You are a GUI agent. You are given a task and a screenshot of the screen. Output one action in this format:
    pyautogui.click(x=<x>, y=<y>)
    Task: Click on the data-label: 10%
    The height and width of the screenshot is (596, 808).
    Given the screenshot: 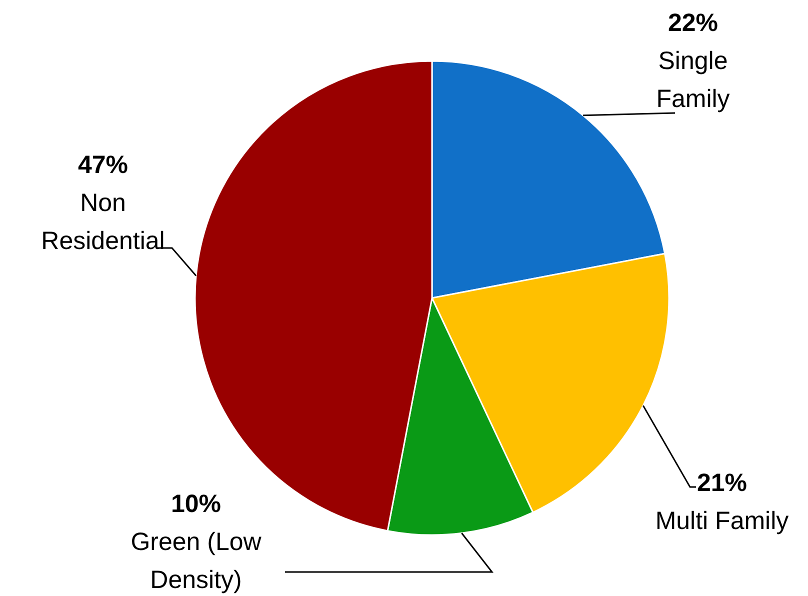 What is the action you would take?
    pyautogui.click(x=196, y=504)
    